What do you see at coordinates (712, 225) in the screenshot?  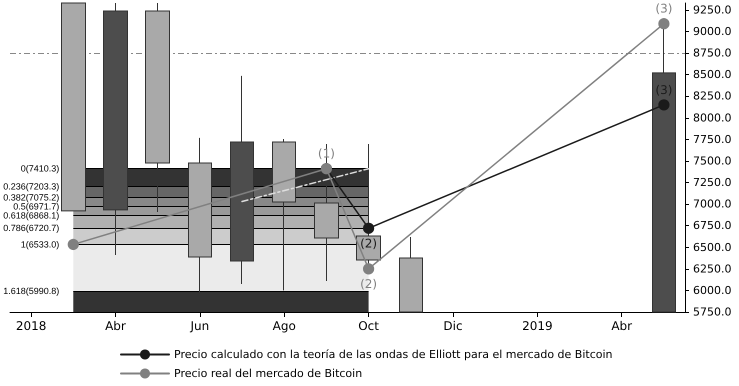 I see `y-tick-label: 6750.0` at bounding box center [712, 225].